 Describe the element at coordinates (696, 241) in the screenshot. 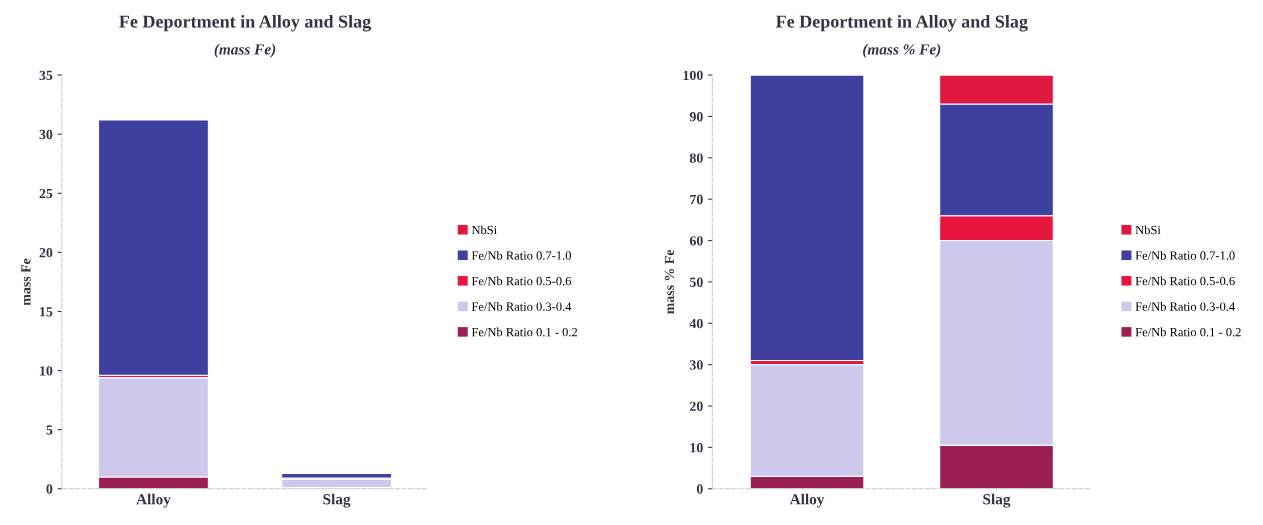

I see `y-tick-label: 60` at that location.